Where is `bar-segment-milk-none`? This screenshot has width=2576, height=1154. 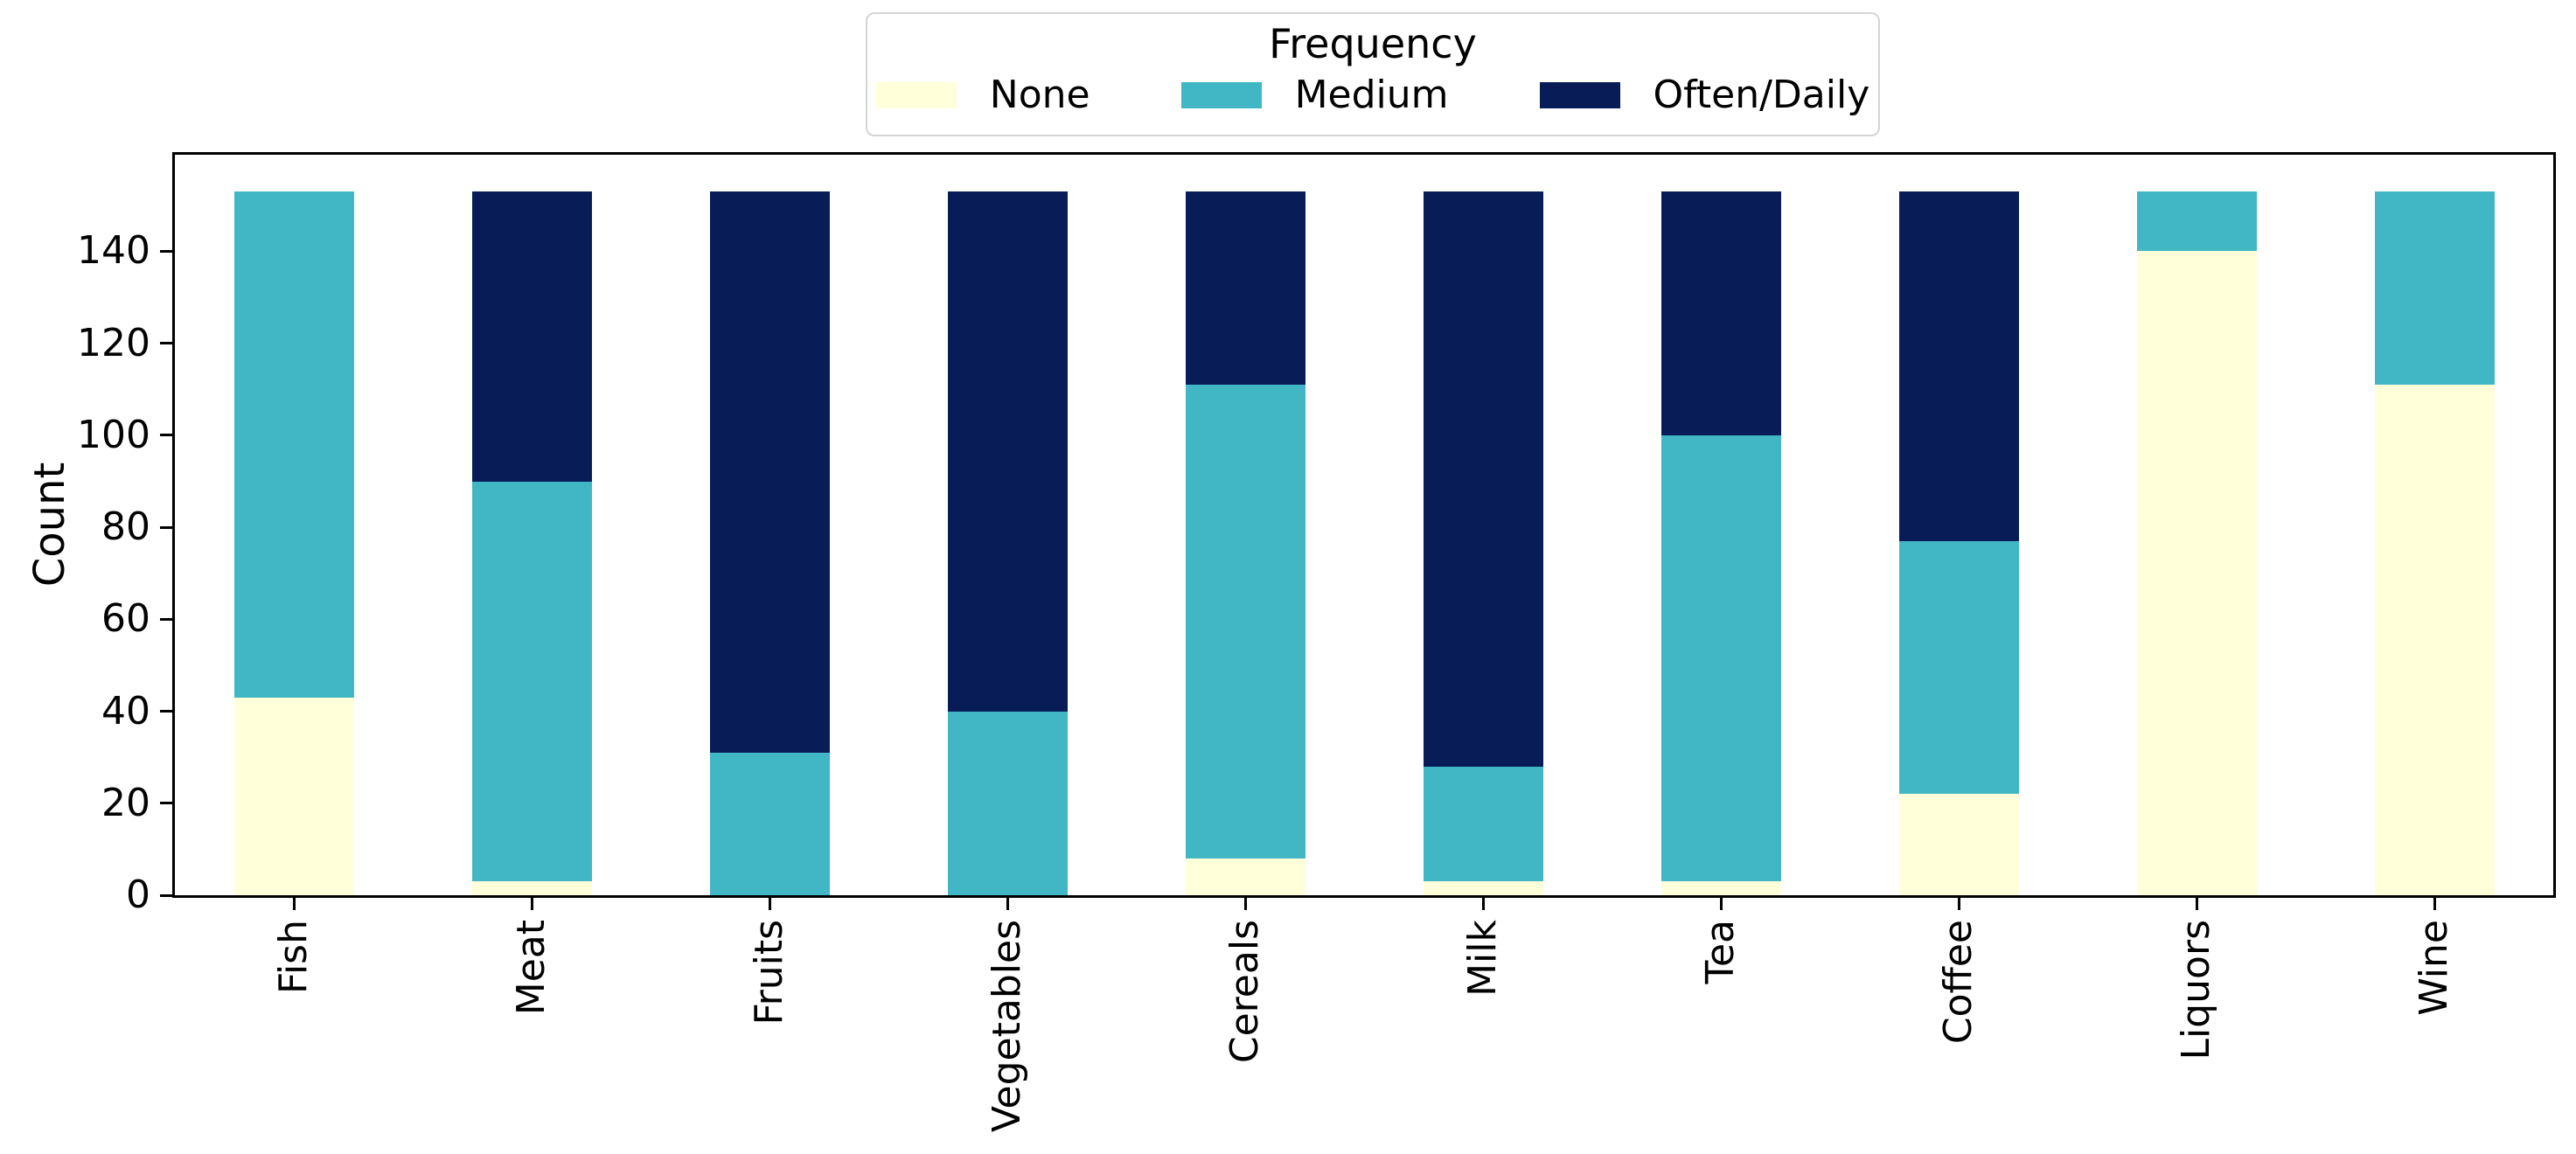 bar-segment-milk-none is located at coordinates (1483, 888).